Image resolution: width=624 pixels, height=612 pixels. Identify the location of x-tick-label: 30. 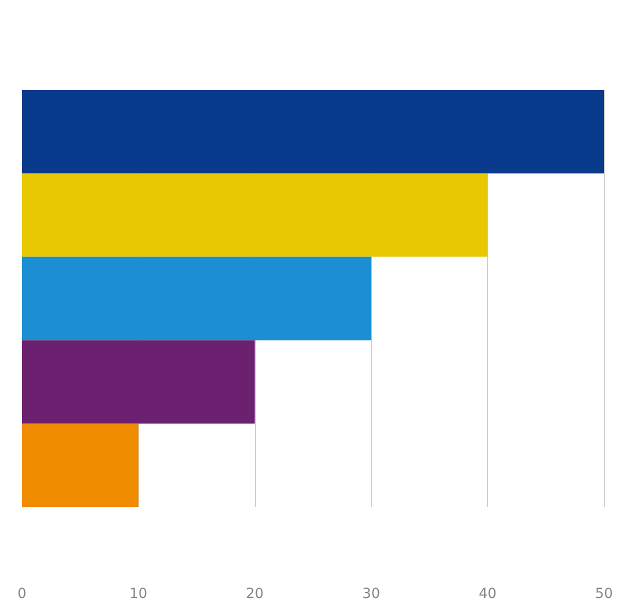
(371, 594).